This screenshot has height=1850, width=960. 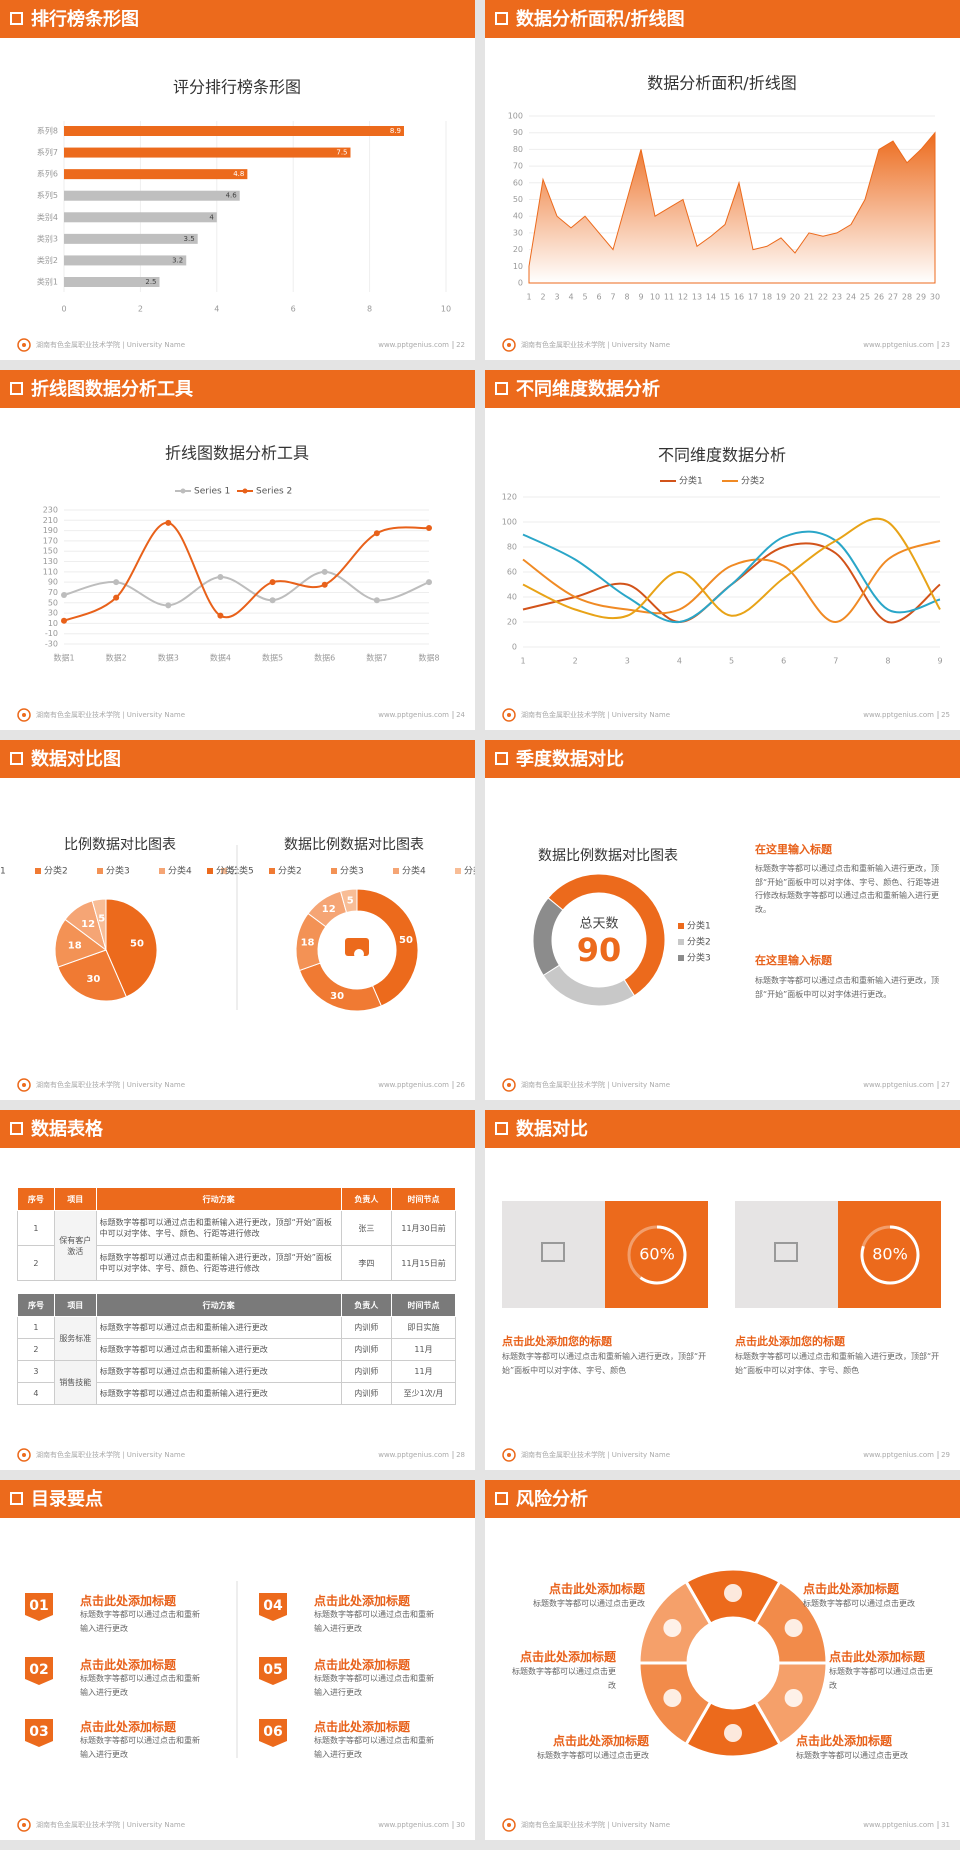 I want to click on header-bar, so click(x=237, y=759).